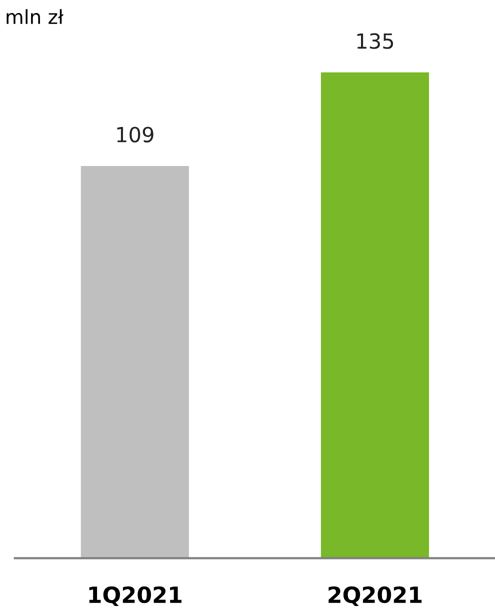  Describe the element at coordinates (375, 596) in the screenshot. I see `x-tick-label: 2Q2021` at that location.